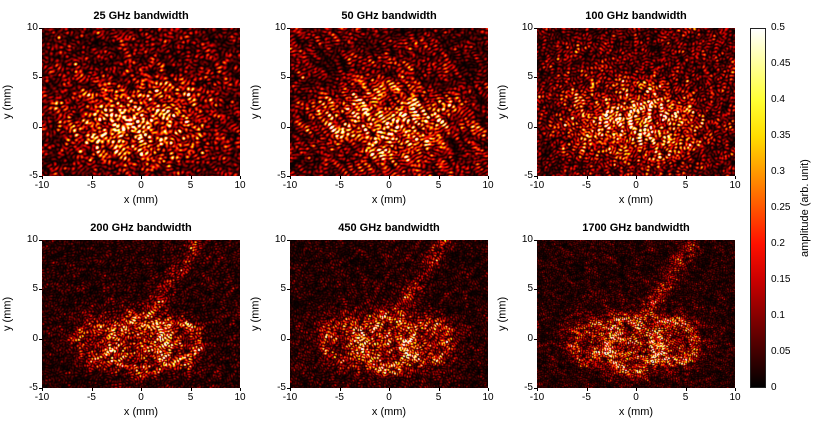 The image size is (813, 427). Describe the element at coordinates (42, 185) in the screenshot. I see `x-tick-label: -10` at that location.